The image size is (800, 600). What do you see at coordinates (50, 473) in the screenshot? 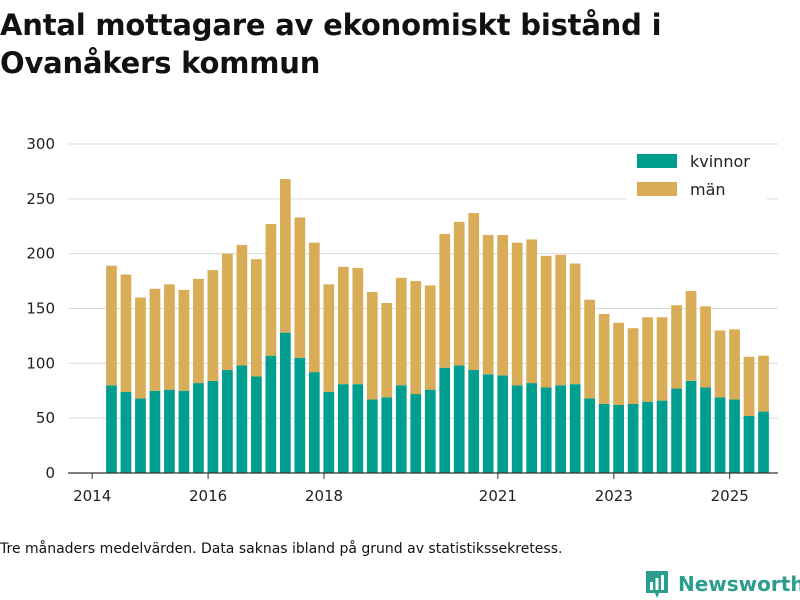
I see `y-tick-label: 0` at bounding box center [50, 473].